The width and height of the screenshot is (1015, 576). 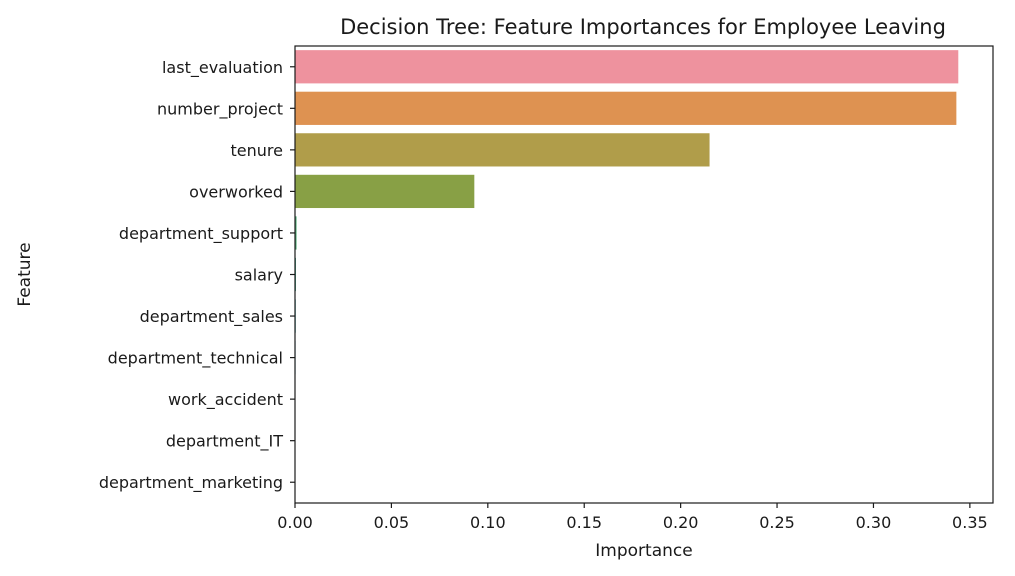 I want to click on x-tick-label: 0.15, so click(x=584, y=522).